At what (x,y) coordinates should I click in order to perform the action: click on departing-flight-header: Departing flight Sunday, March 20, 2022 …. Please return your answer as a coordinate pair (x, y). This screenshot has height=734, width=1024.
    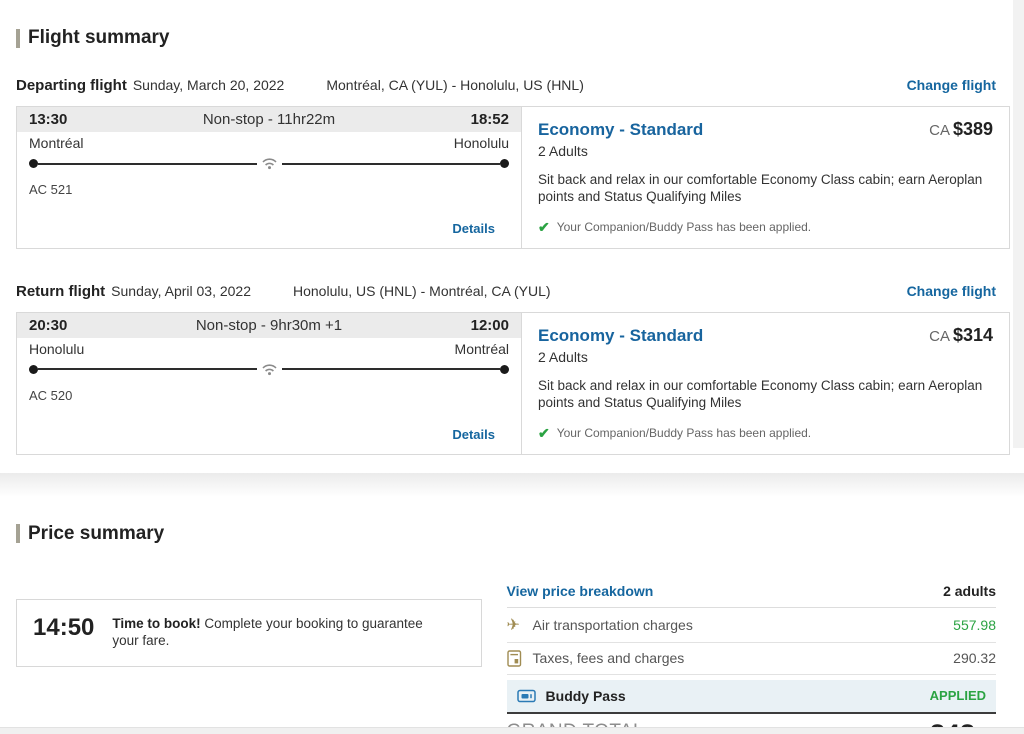
    Looking at the image, I should click on (512, 85).